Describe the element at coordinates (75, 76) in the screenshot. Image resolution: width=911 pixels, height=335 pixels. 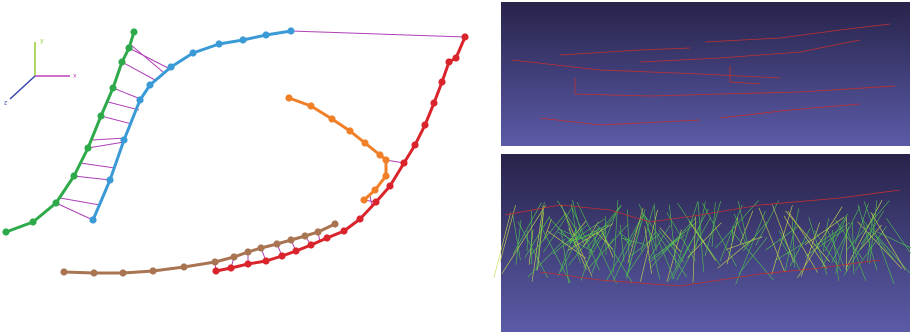
I see `x-label: x` at that location.